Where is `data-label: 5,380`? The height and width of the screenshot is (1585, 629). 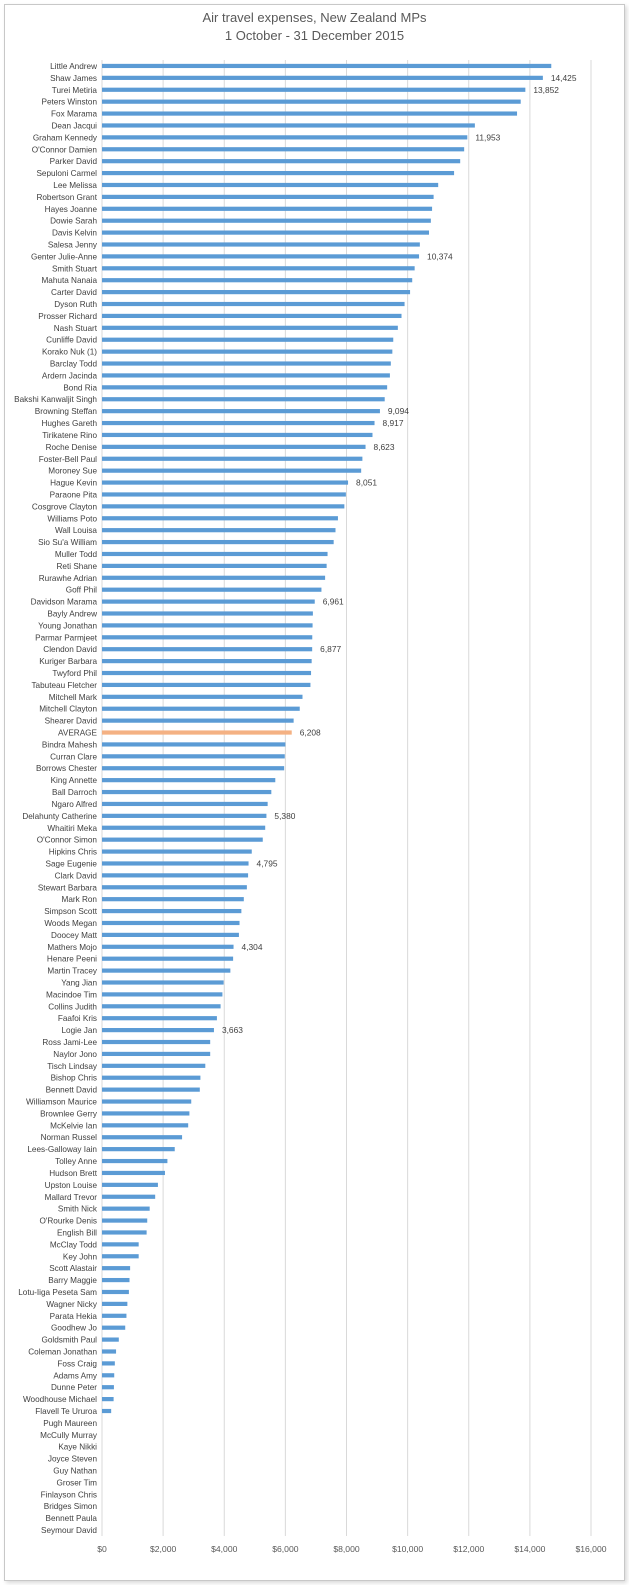
data-label: 5,380 is located at coordinates (284, 816).